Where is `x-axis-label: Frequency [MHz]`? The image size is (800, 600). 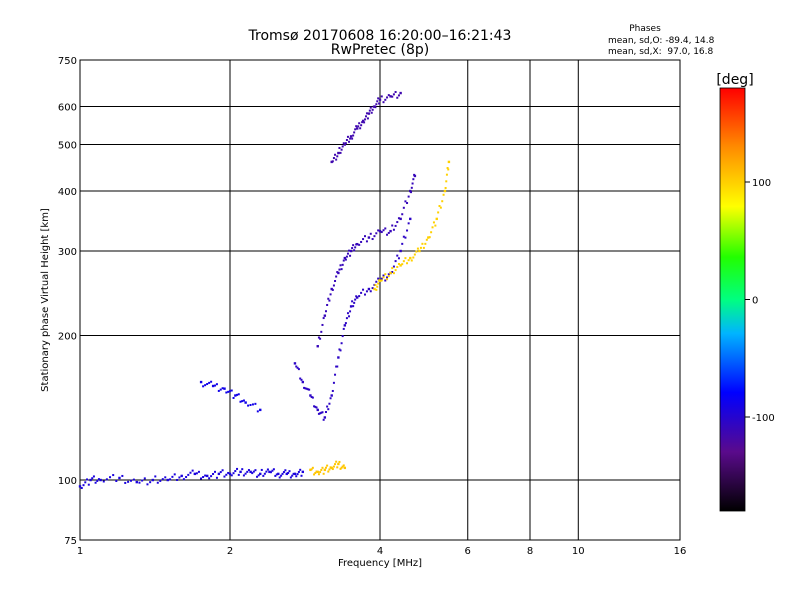
x-axis-label: Frequency [MHz] is located at coordinates (380, 563).